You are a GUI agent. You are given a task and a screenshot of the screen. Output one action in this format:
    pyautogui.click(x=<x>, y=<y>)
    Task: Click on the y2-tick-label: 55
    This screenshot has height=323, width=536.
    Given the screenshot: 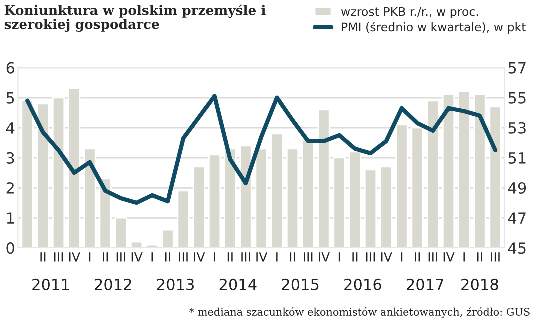 What is the action you would take?
    pyautogui.click(x=517, y=98)
    